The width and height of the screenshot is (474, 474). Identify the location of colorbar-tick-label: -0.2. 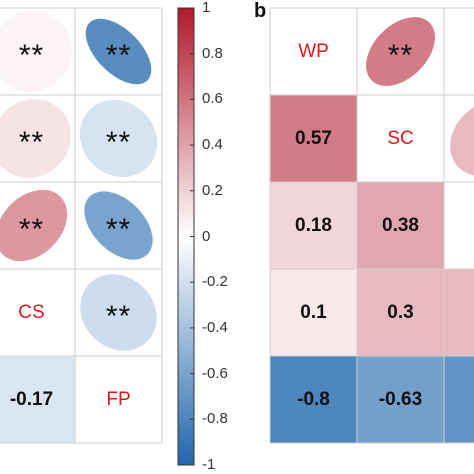
(215, 282).